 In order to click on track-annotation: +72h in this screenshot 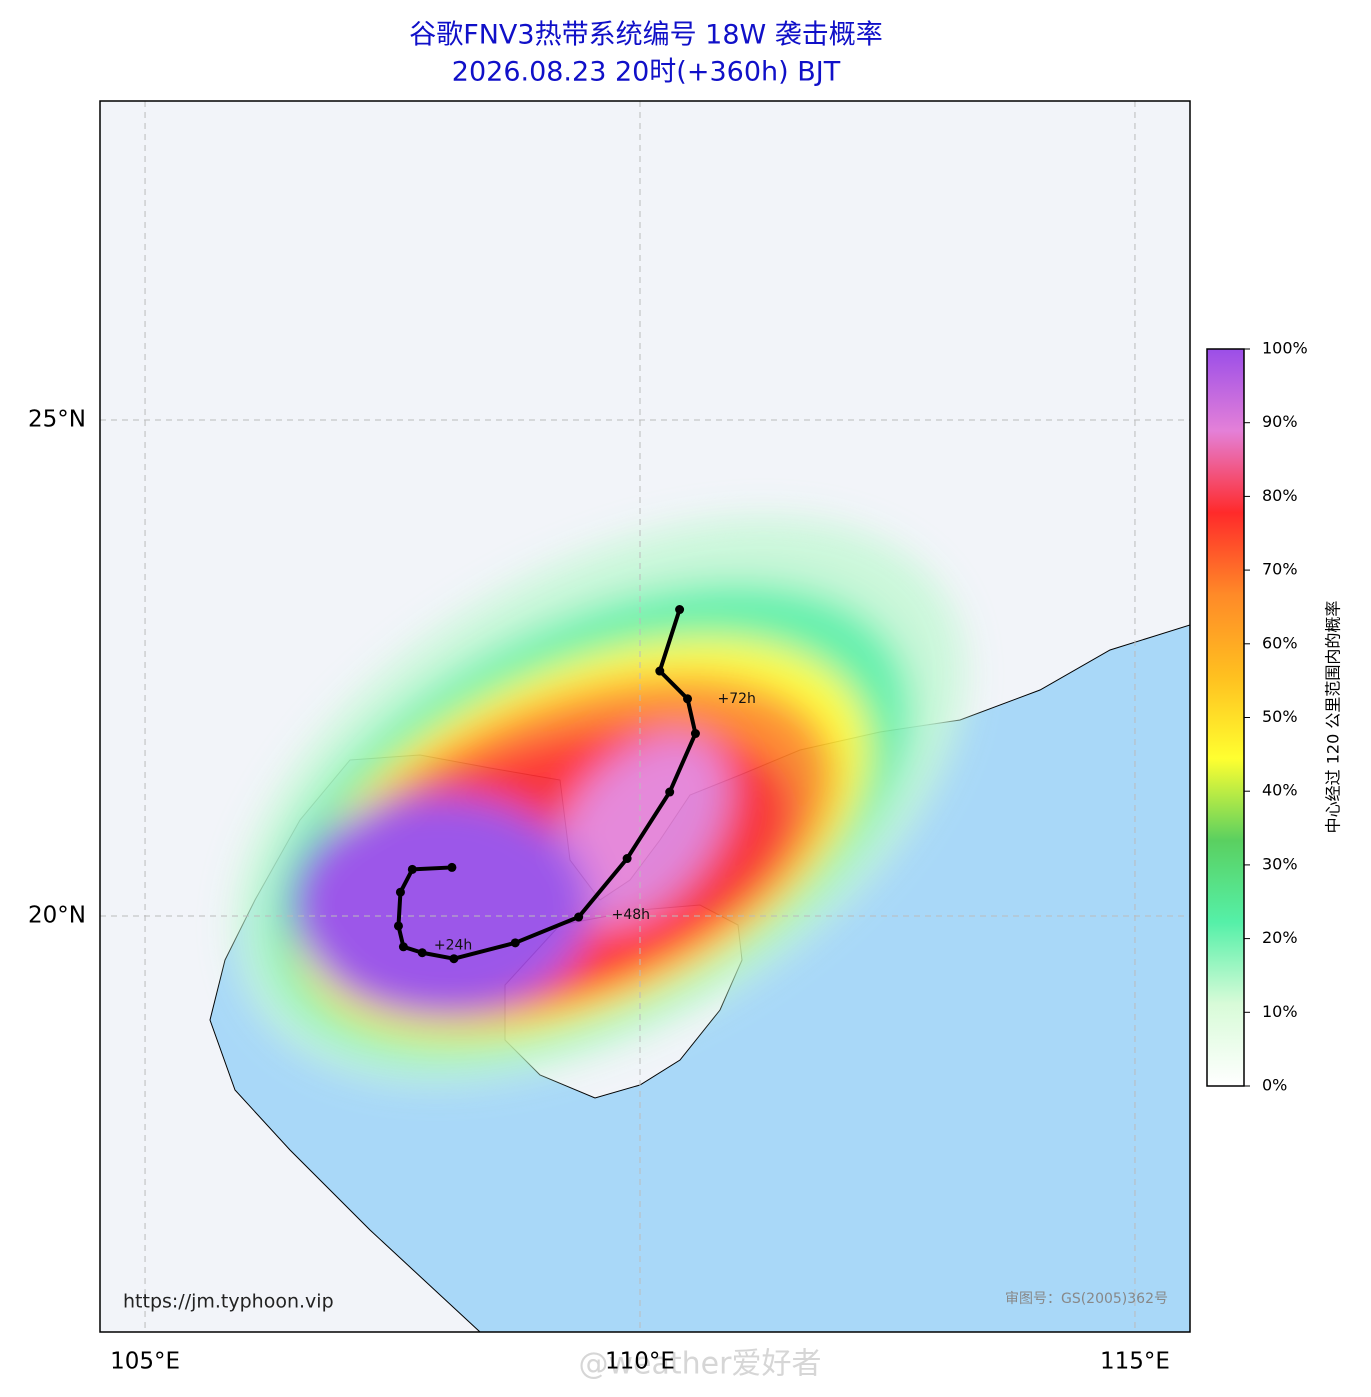, I will do `click(737, 699)`.